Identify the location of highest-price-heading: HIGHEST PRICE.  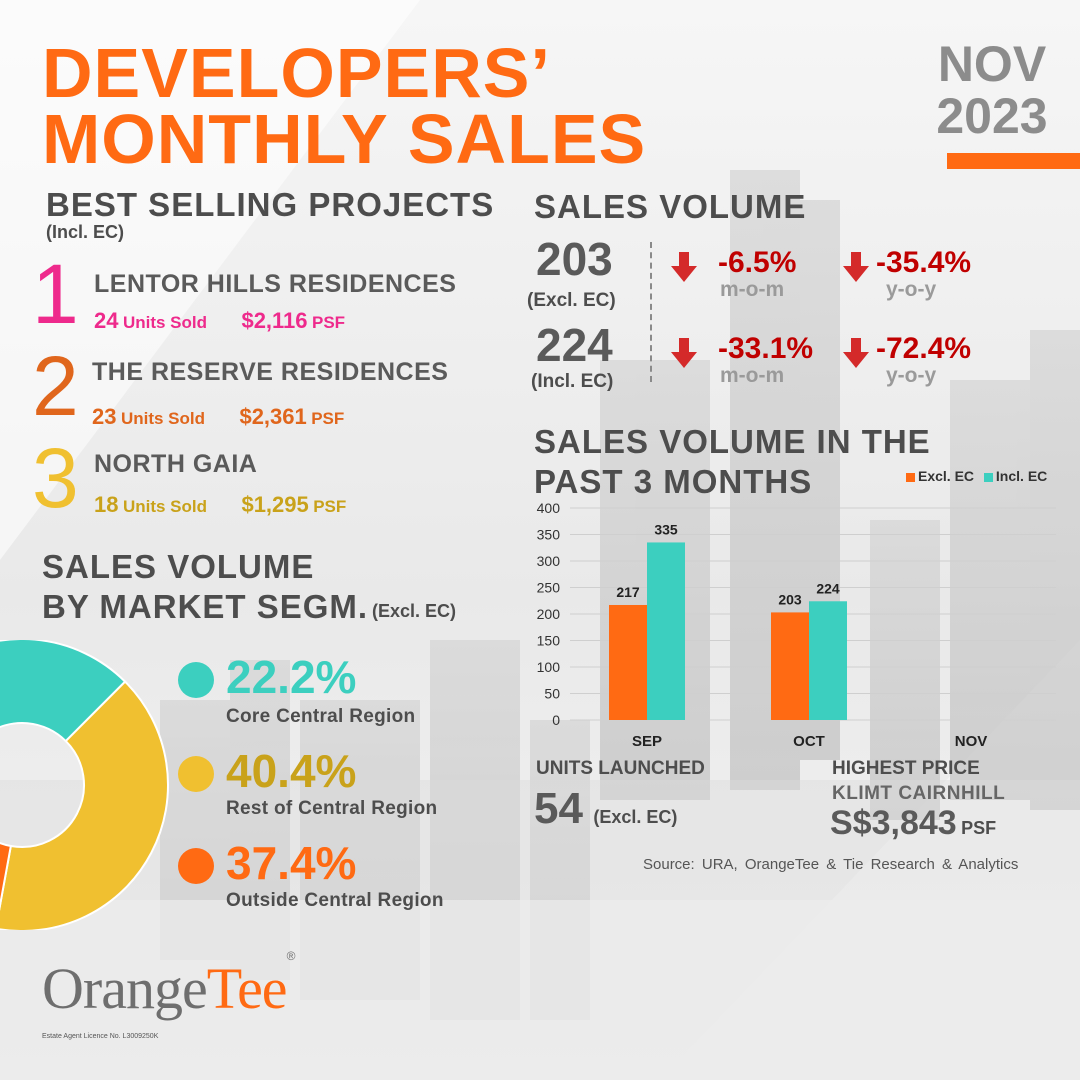
(906, 768).